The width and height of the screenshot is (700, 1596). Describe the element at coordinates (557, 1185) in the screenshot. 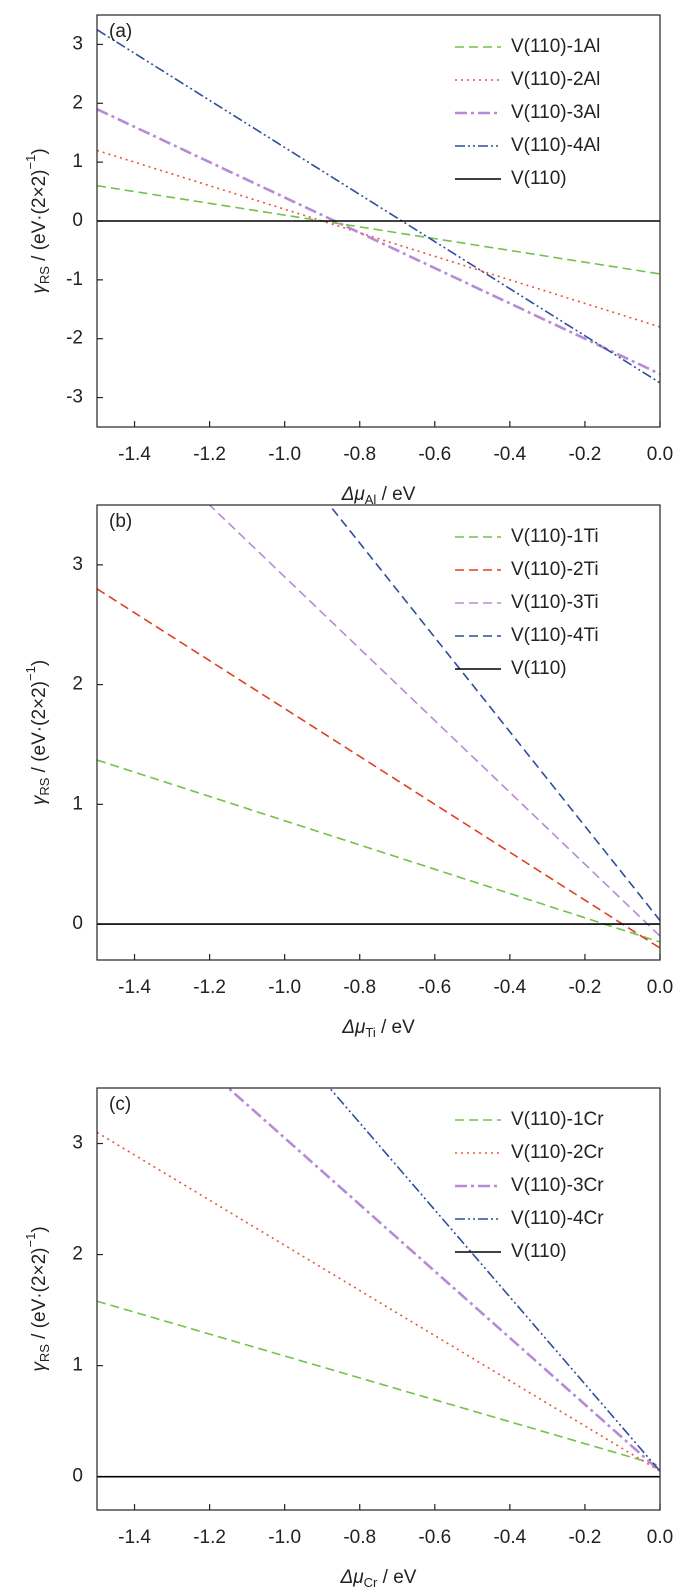

I see `legend-label: V(110)-3Cr` at that location.